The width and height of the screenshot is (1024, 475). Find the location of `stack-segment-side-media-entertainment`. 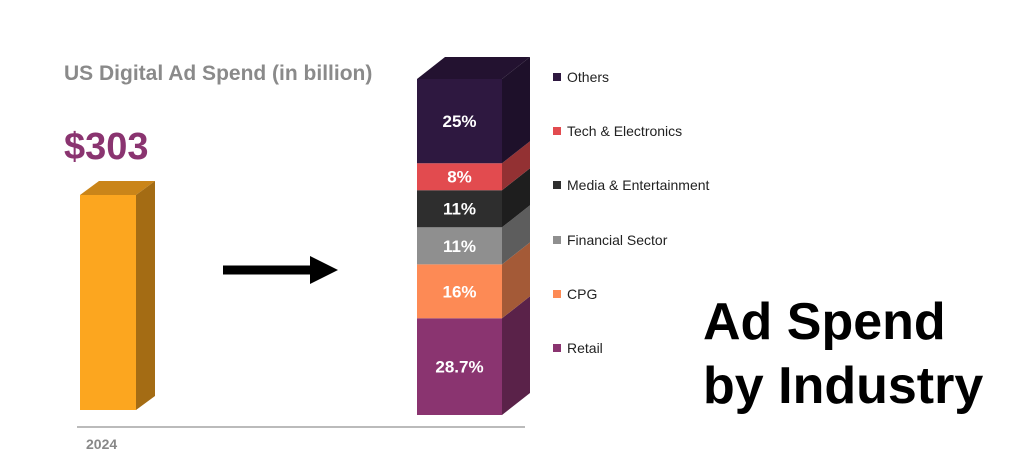

stack-segment-side-media-entertainment is located at coordinates (516, 198).